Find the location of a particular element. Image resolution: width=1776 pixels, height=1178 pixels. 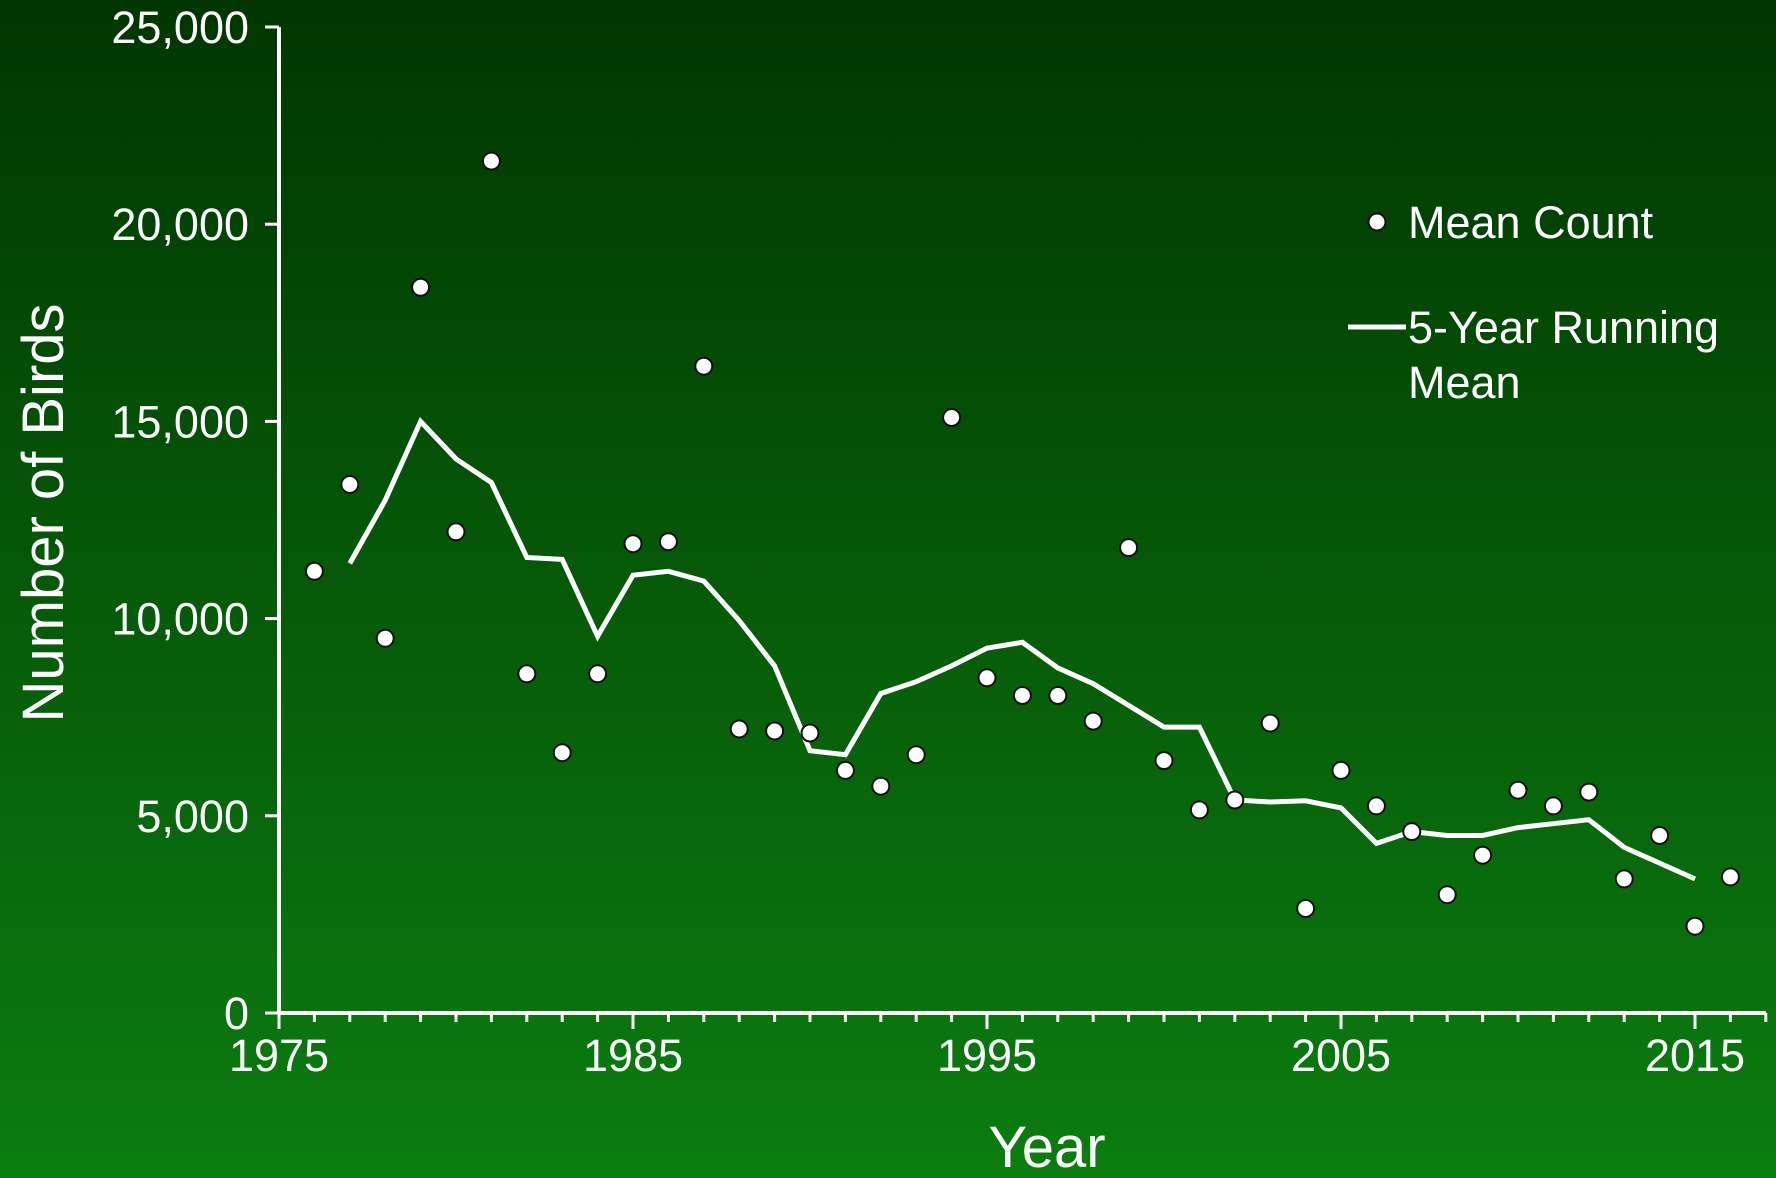

y-tick-label: 10,000 is located at coordinates (180, 619).